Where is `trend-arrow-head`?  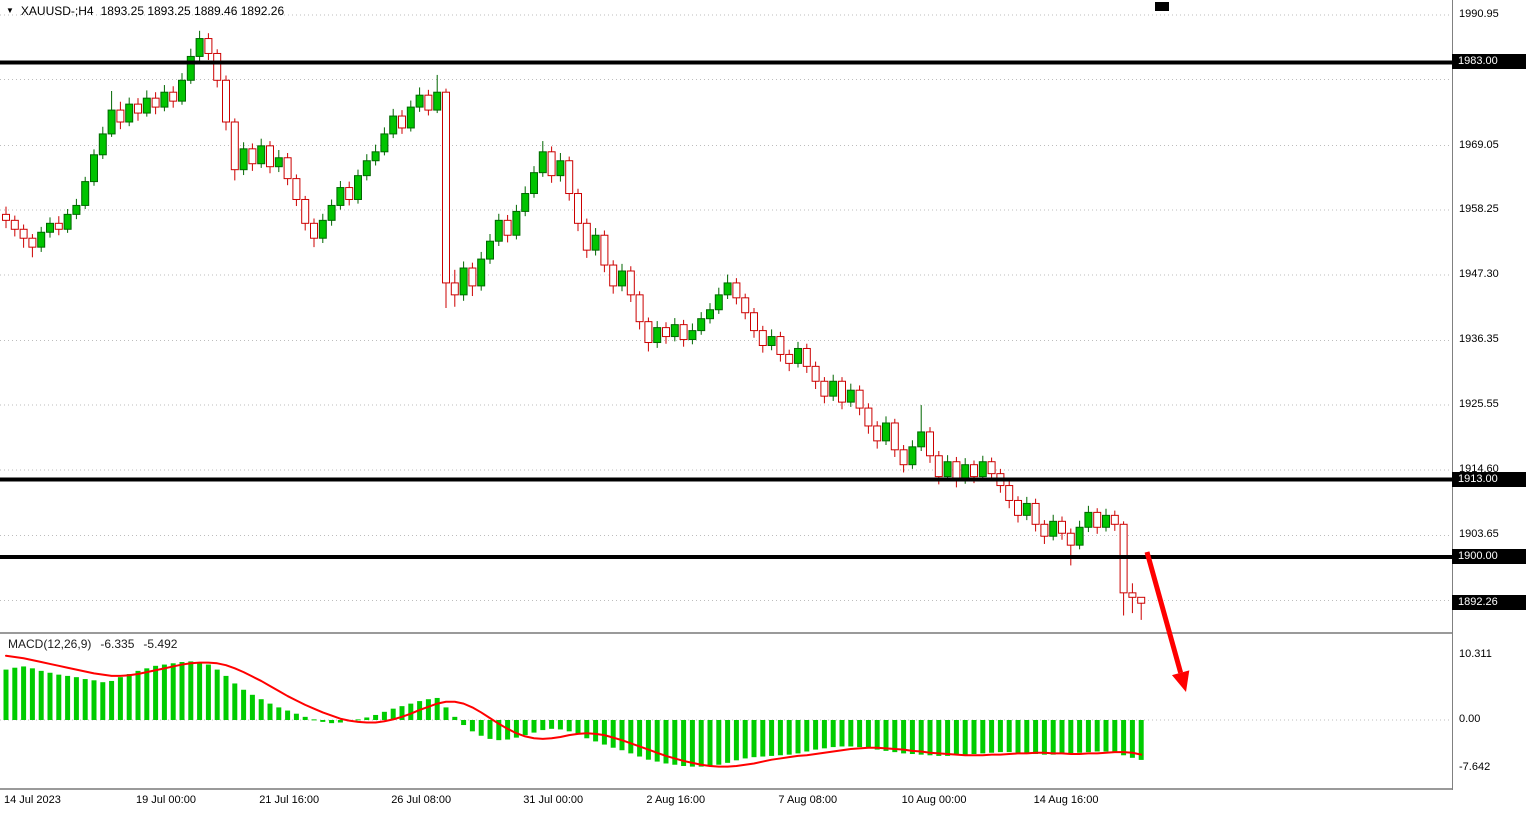 trend-arrow-head is located at coordinates (1180, 681).